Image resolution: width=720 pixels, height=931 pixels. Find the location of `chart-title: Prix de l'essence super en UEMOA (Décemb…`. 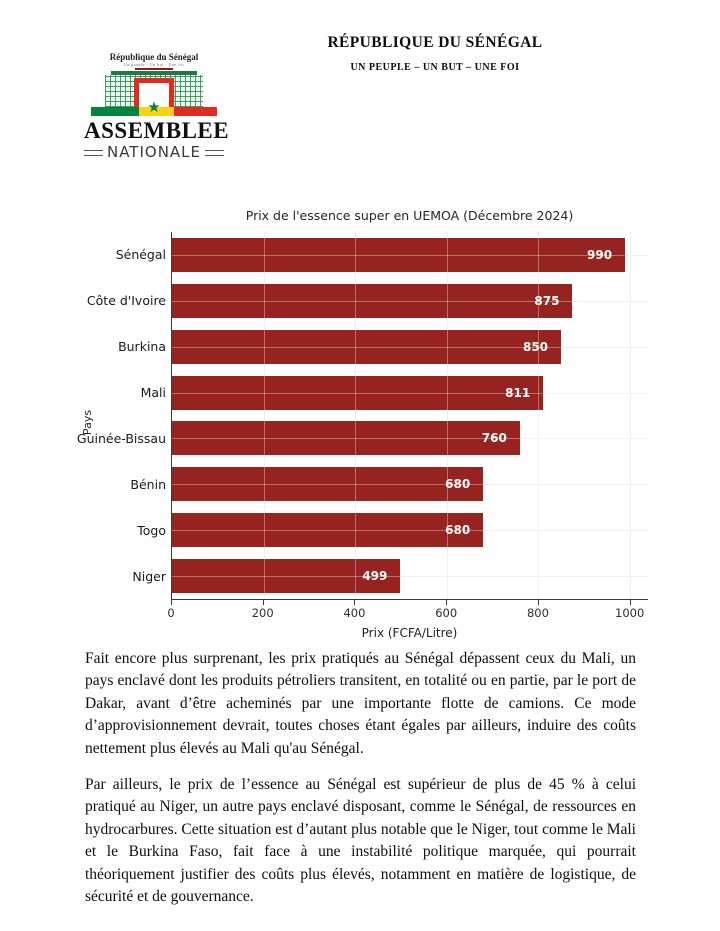

chart-title: Prix de l'essence super en UEMOA (Décemb… is located at coordinates (409, 215).